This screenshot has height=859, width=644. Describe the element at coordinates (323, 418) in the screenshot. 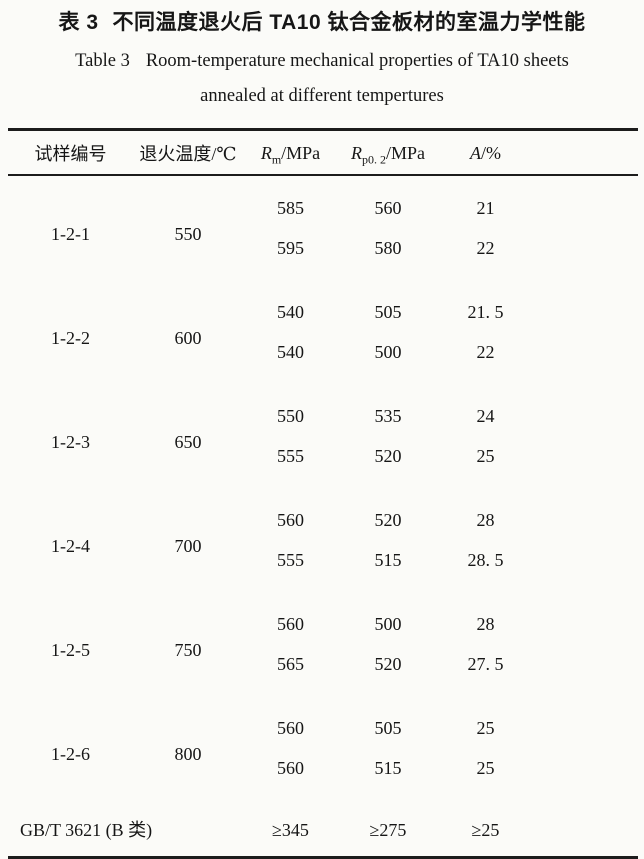

I see `table-row: 1-2-3 650 550 535 24` at that location.